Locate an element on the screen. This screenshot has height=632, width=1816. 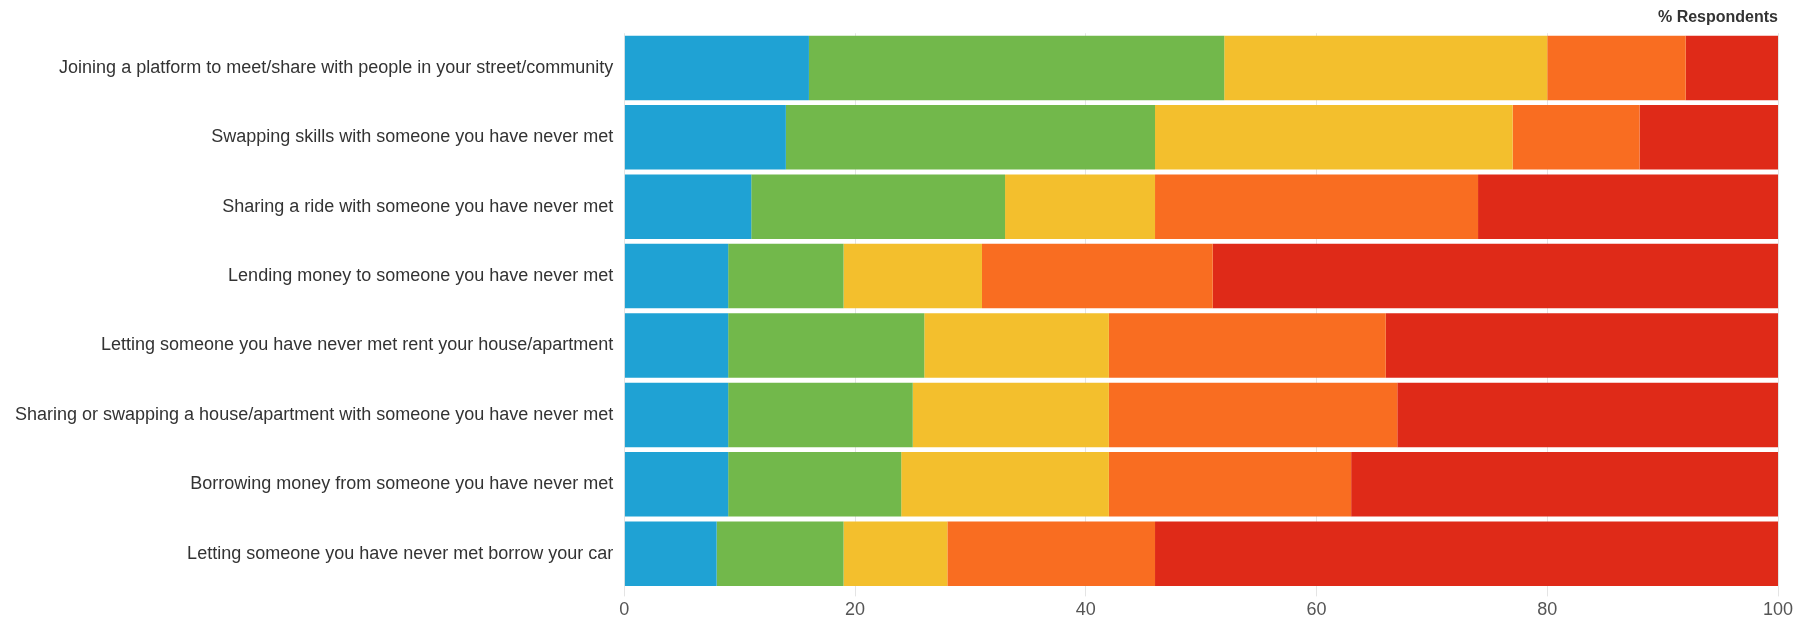
y-tick-label: Letting someone you have never met borrow your car is located at coordinates (400, 552).